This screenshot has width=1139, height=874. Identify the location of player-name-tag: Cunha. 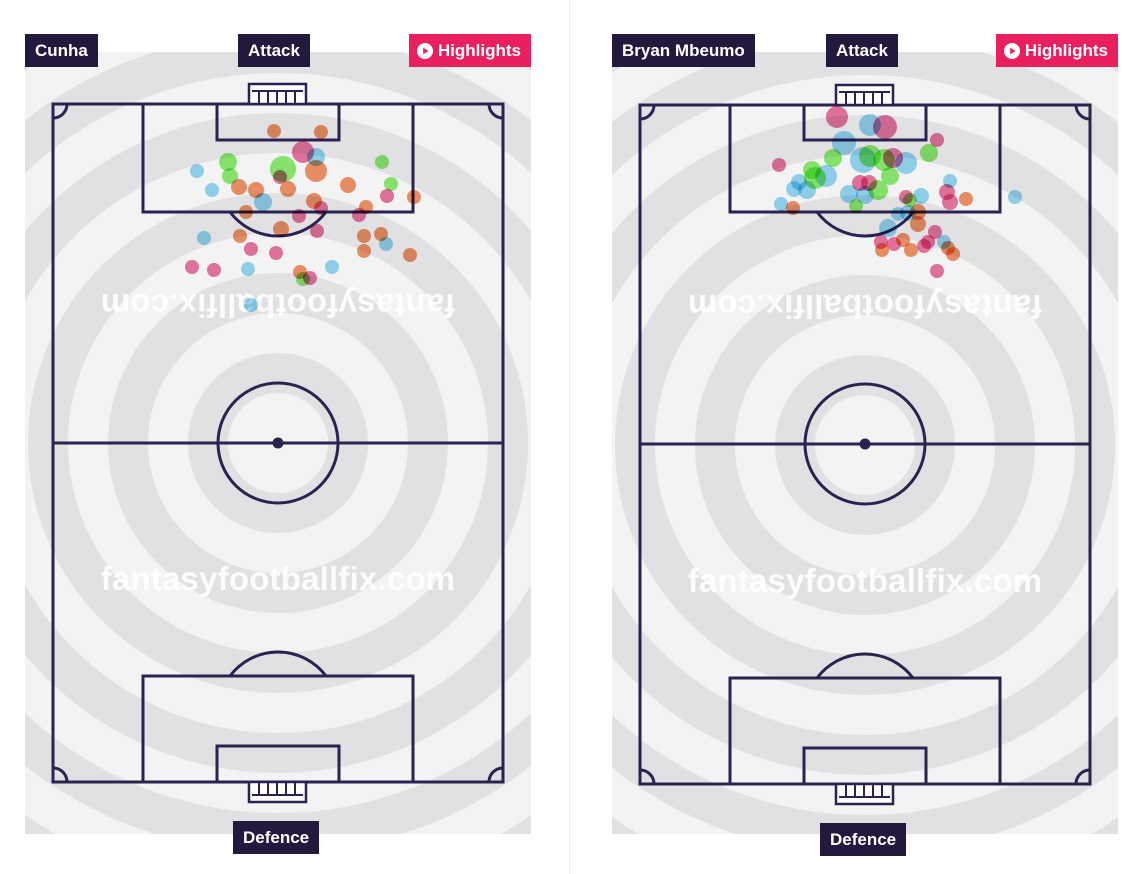
(61, 50).